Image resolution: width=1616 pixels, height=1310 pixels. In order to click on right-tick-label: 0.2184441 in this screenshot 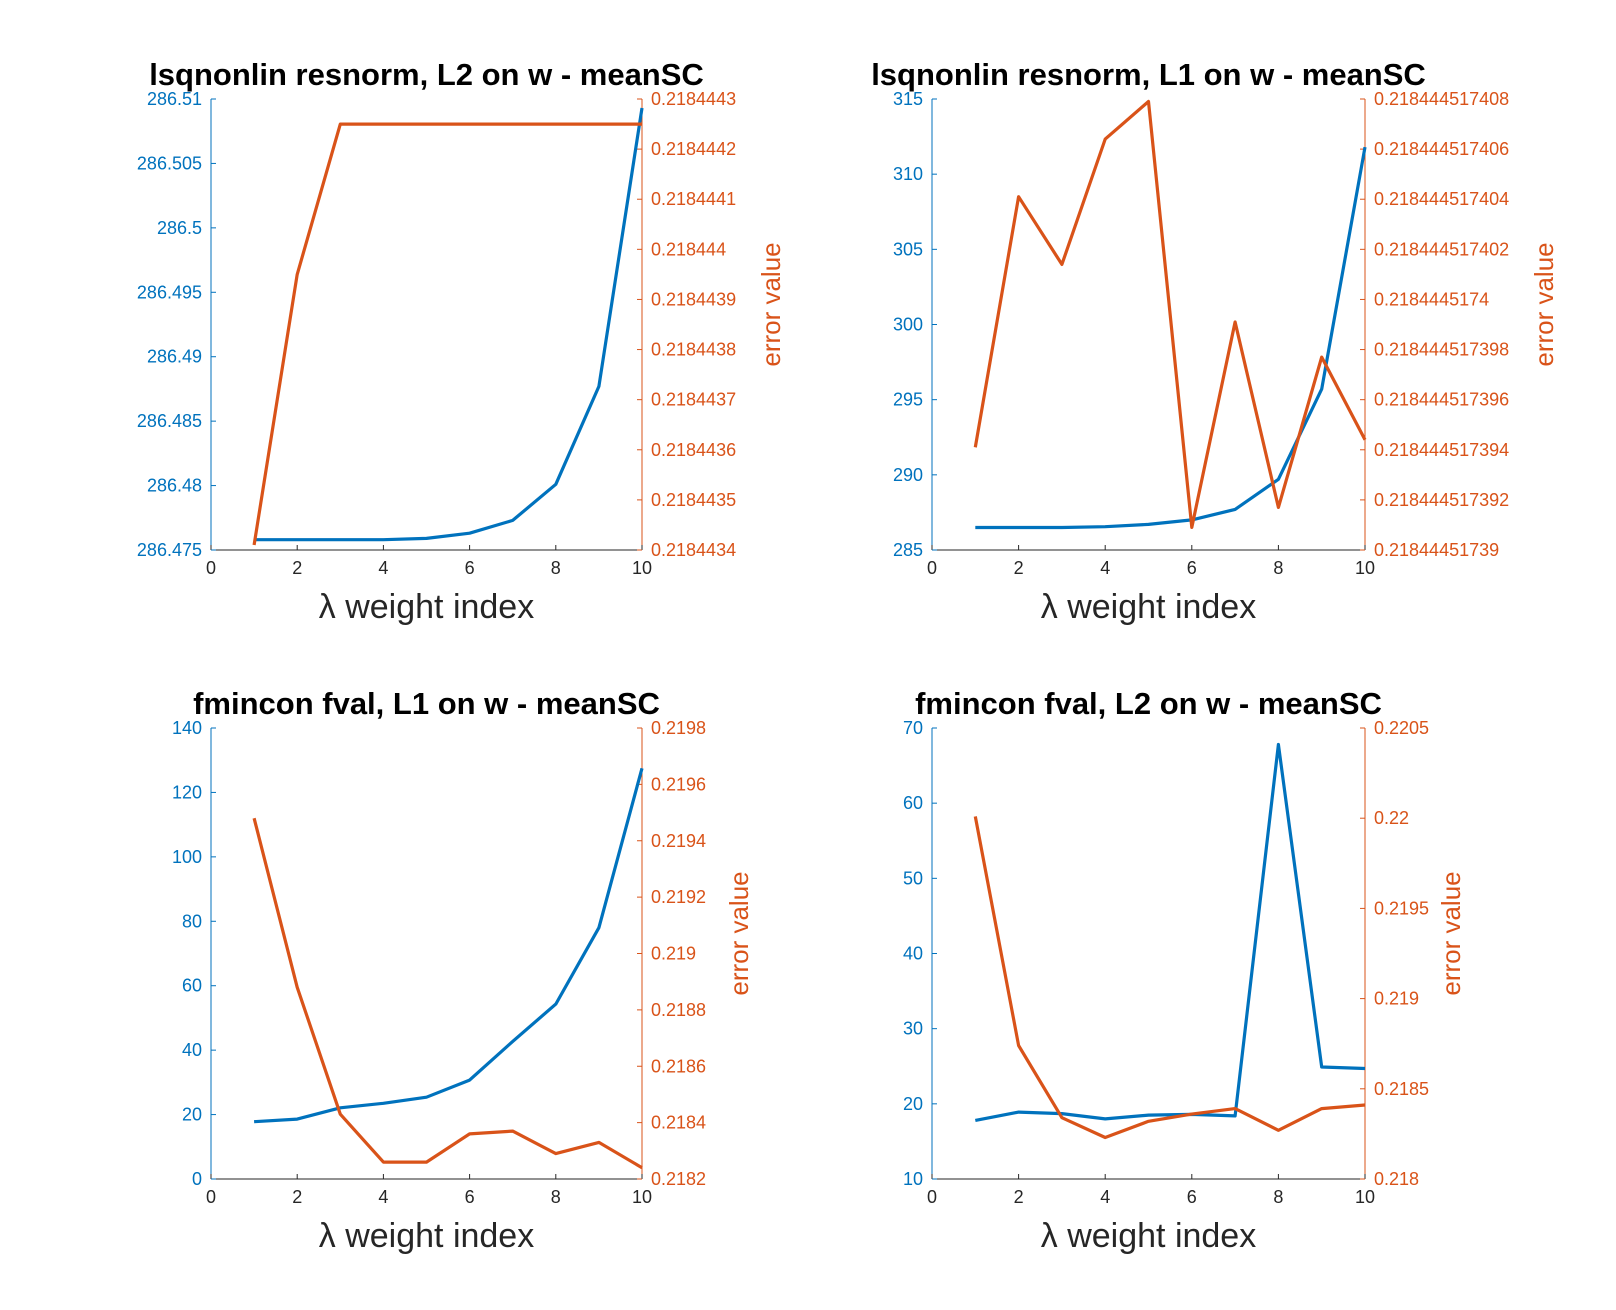, I will do `click(693, 199)`.